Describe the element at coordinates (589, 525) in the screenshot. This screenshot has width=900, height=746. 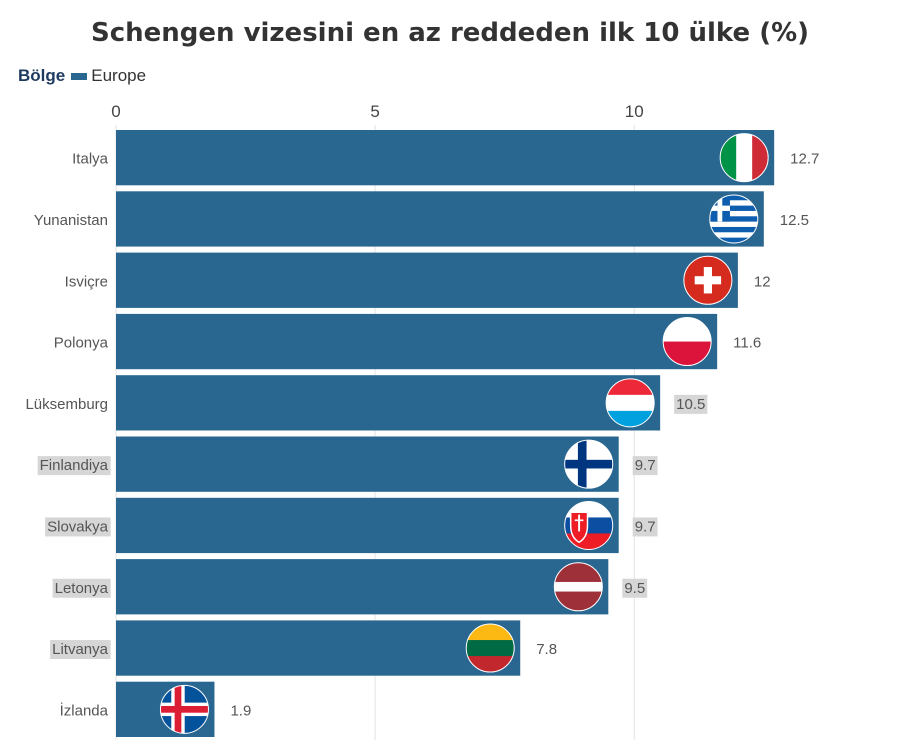
I see `slovakia-flag` at that location.